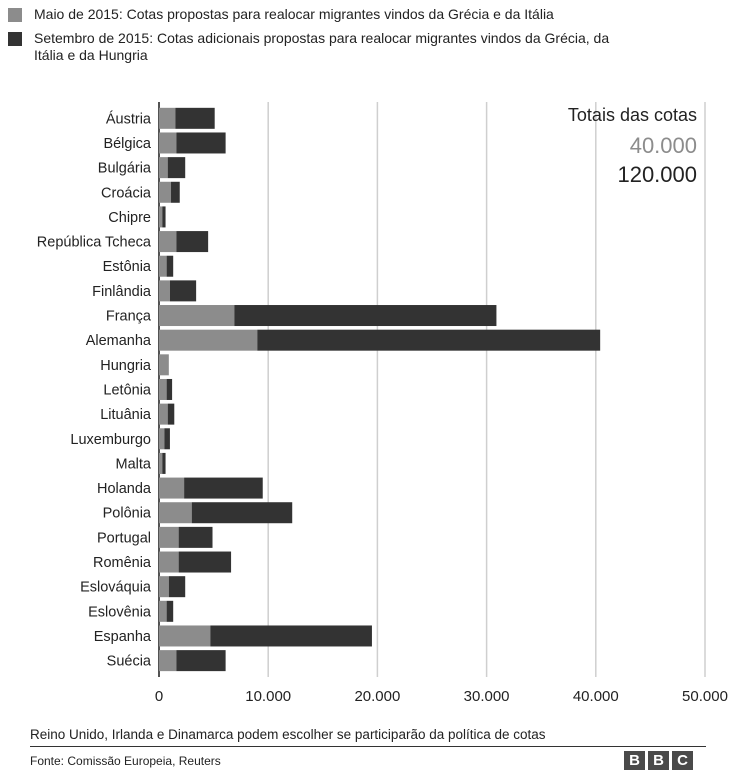  I want to click on category-label: Chipre, so click(129, 218).